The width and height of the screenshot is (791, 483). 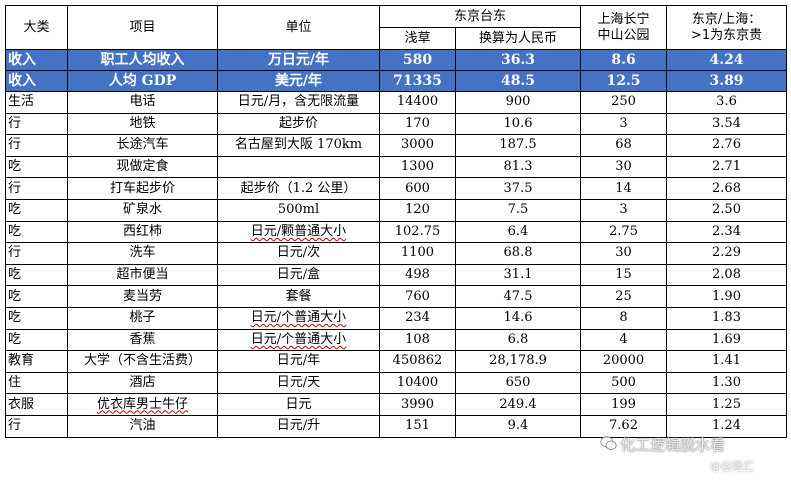 I want to click on row-category: 衣服, so click(x=36, y=404).